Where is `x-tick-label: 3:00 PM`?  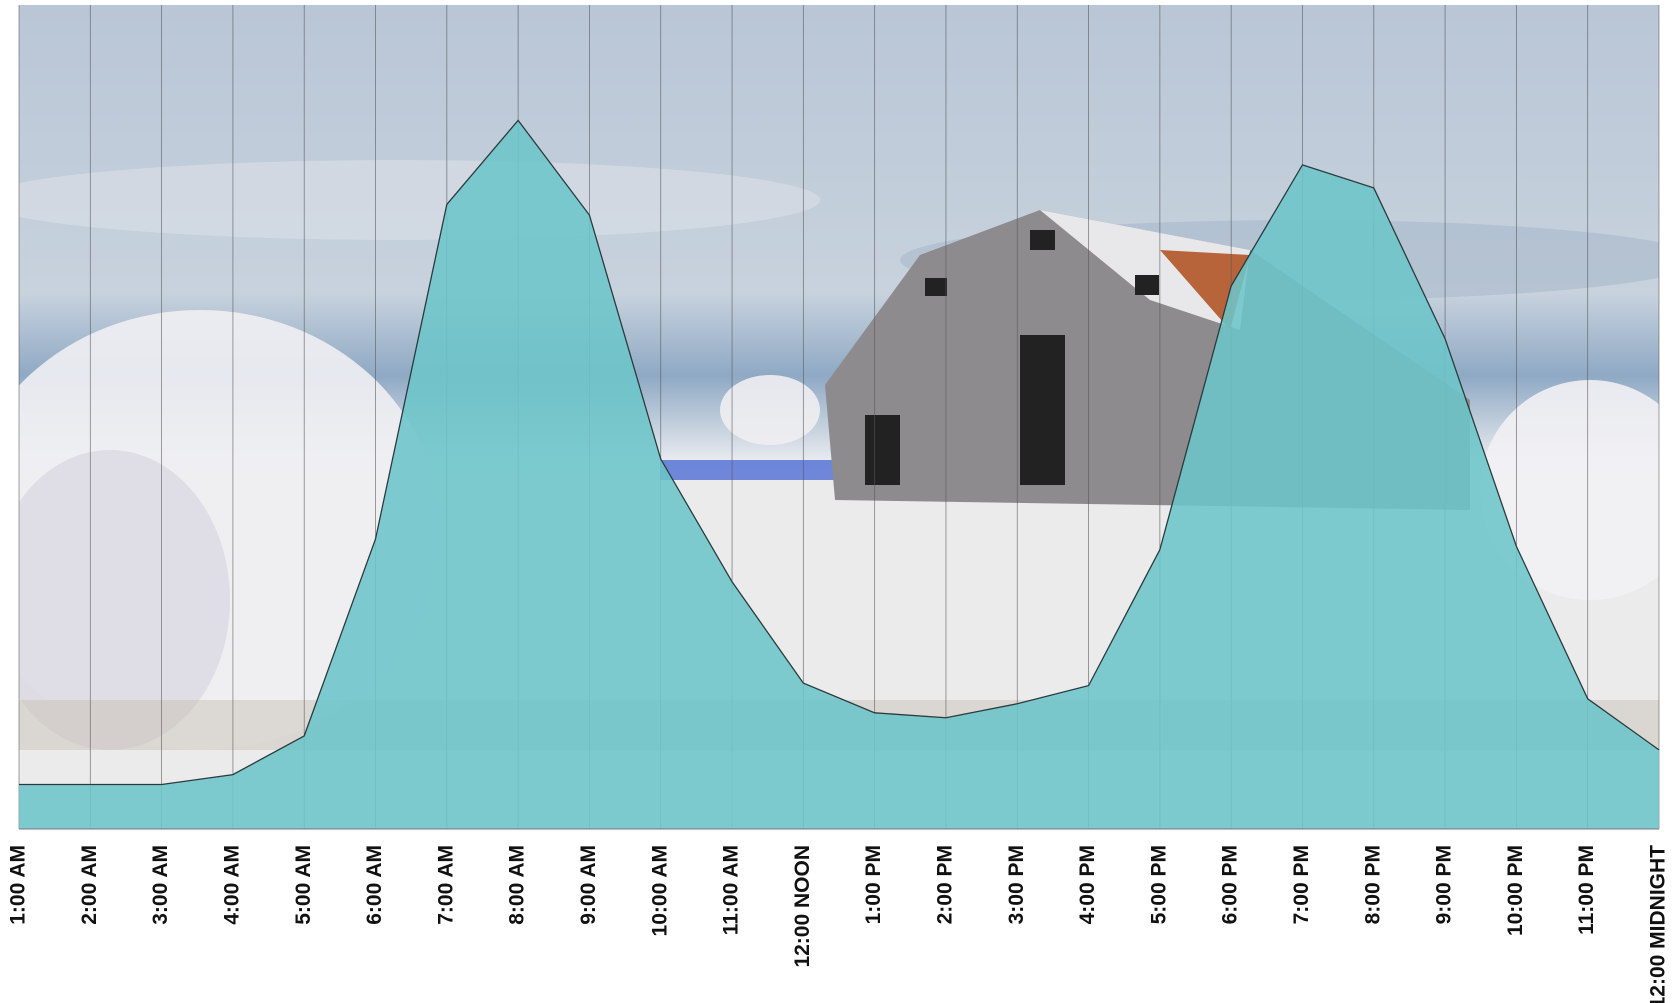
x-tick-label: 3:00 PM is located at coordinates (1016, 884).